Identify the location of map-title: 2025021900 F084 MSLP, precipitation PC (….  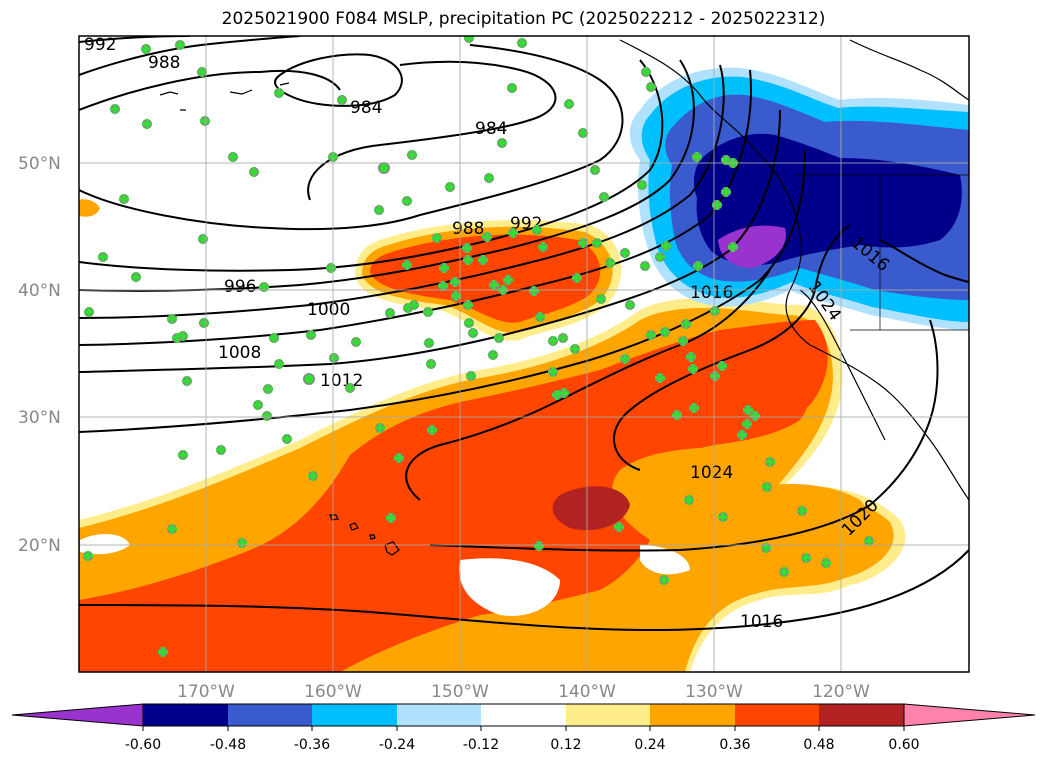
(523, 19).